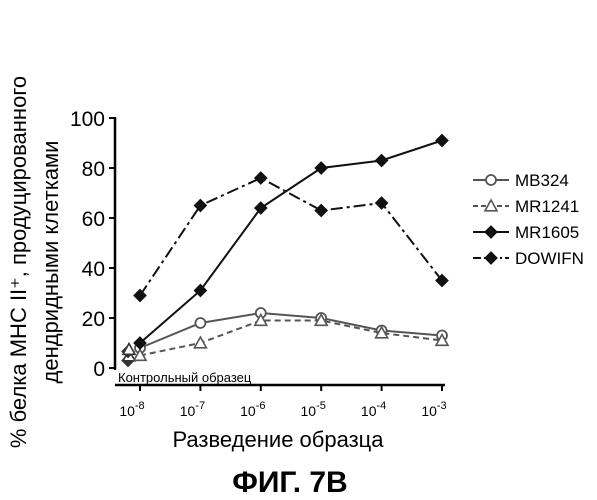 This screenshot has width=597, height=500. What do you see at coordinates (192, 409) in the screenshot?
I see `x-tick-label: 10⁻⁷` at bounding box center [192, 409].